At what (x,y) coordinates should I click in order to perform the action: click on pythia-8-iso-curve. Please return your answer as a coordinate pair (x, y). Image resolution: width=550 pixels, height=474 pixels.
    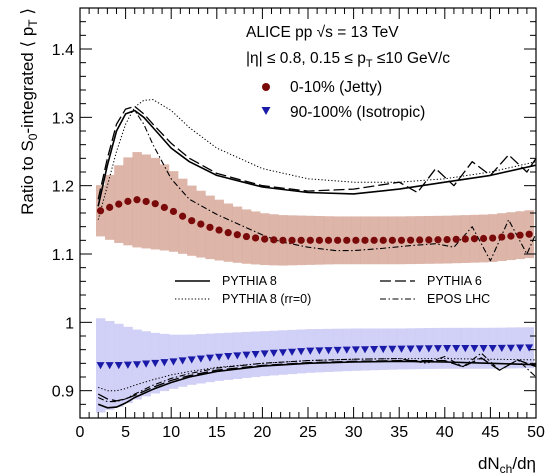
    Looking at the image, I should click on (316, 384).